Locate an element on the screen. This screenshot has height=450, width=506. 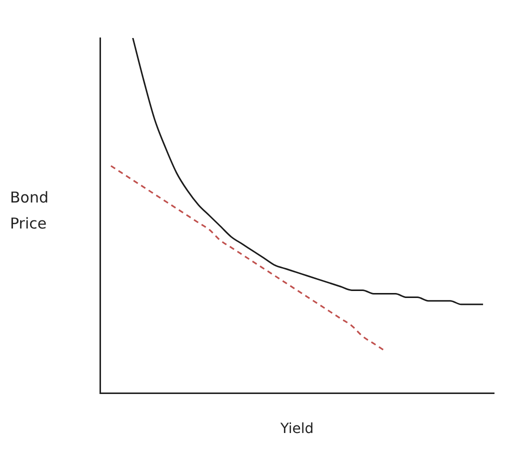
x-axis-title: Yield is located at coordinates (296, 429).